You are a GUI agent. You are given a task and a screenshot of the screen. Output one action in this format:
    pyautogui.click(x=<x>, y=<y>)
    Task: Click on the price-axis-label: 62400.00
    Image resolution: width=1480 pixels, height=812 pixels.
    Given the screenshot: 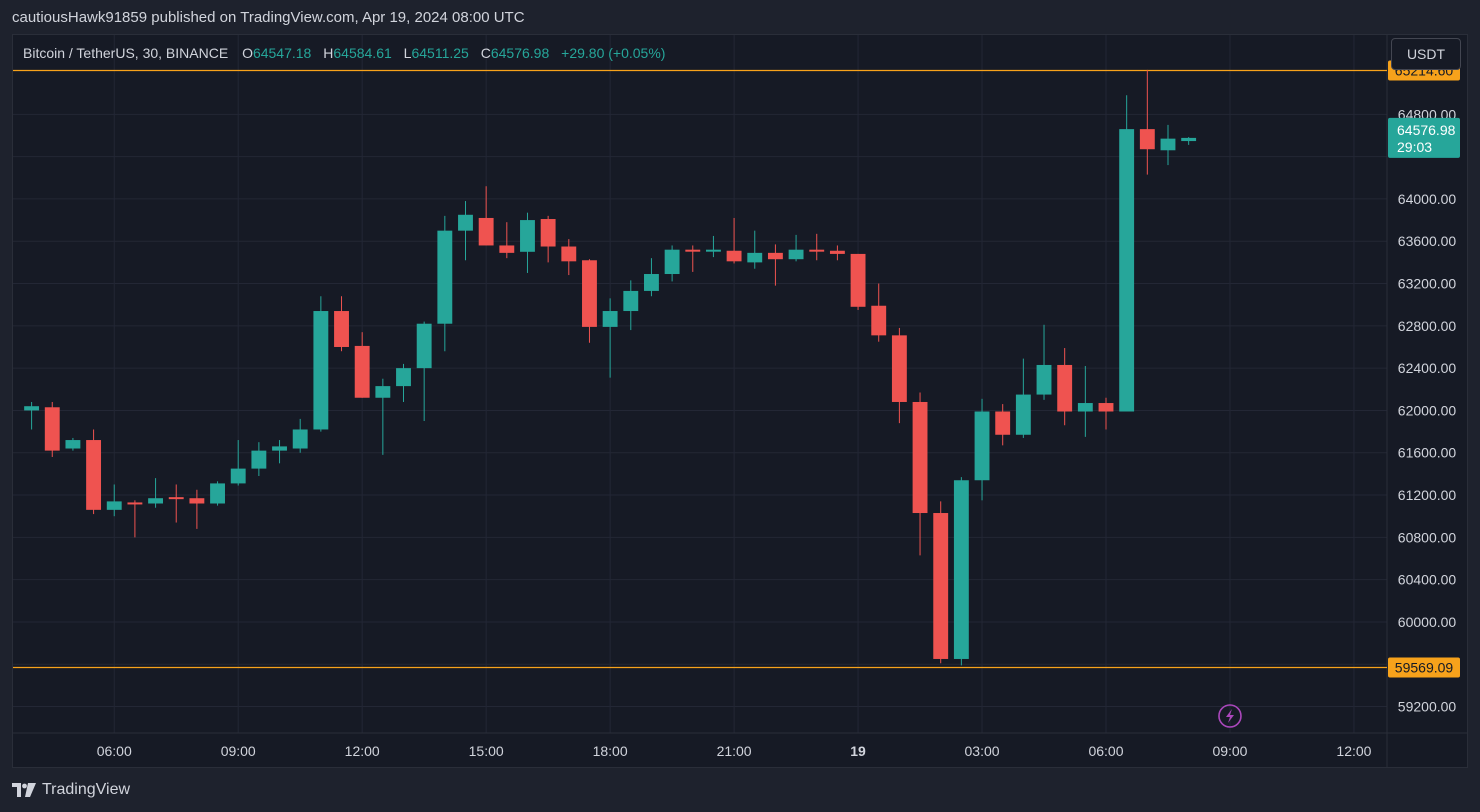 What is the action you would take?
    pyautogui.click(x=1427, y=368)
    